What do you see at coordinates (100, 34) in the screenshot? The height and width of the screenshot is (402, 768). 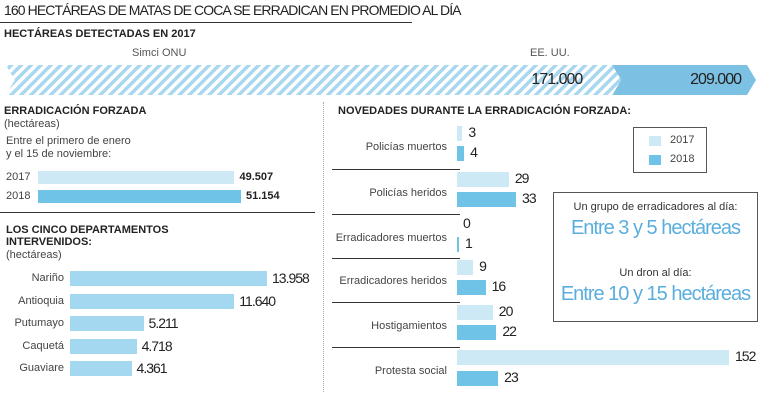 I see `detected-title: HECTÁREAS DETECTADAS EN 2017` at bounding box center [100, 34].